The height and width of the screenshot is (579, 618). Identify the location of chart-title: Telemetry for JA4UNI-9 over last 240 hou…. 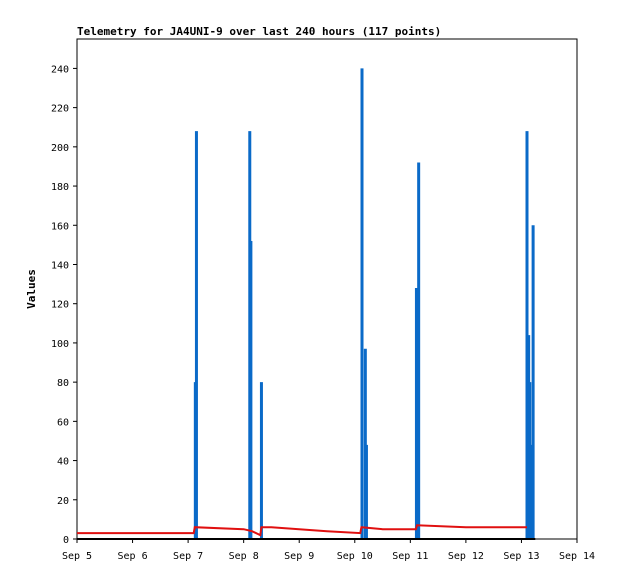
(259, 31).